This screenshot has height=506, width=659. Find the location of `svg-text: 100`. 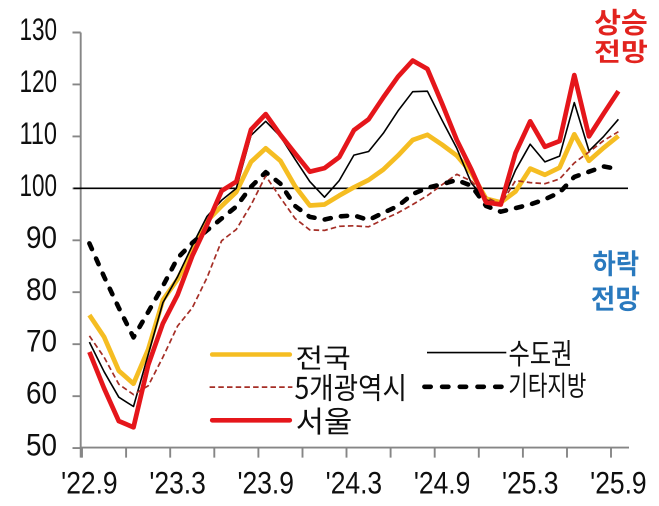

svg-text: 100 is located at coordinates (39, 185).